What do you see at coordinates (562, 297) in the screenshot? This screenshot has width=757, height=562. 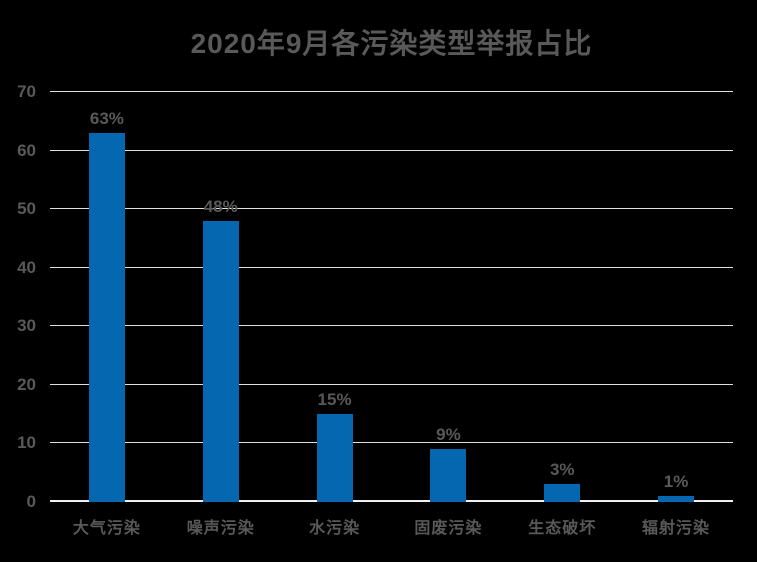 I see `bar-slot-4: 3%` at bounding box center [562, 297].